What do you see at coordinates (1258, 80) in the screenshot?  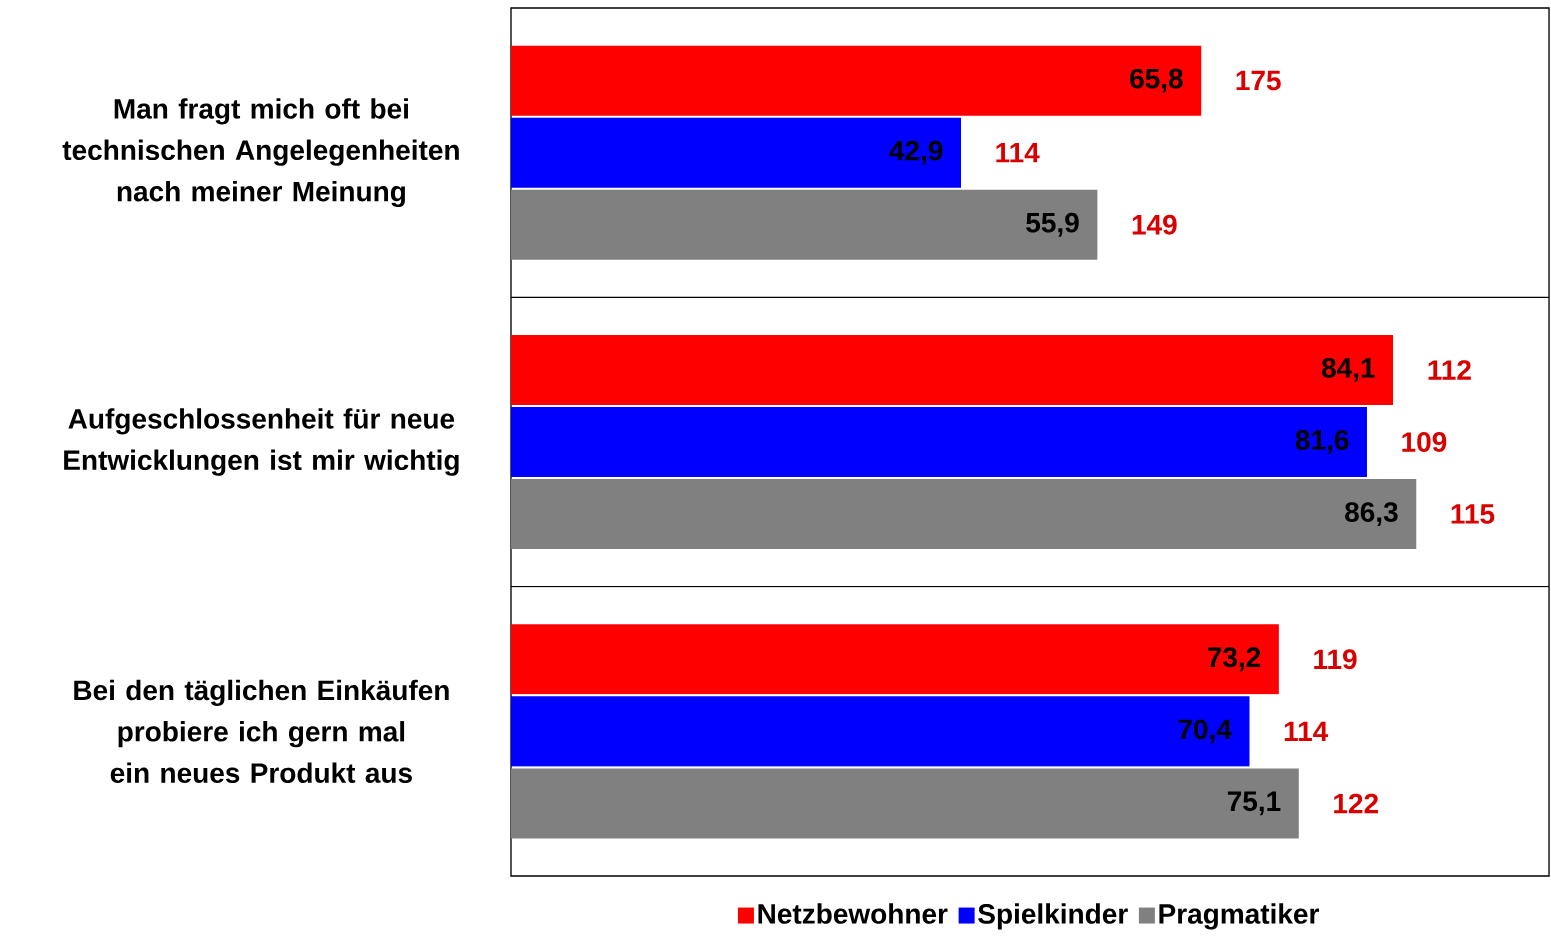 I see `annotation: 175` at bounding box center [1258, 80].